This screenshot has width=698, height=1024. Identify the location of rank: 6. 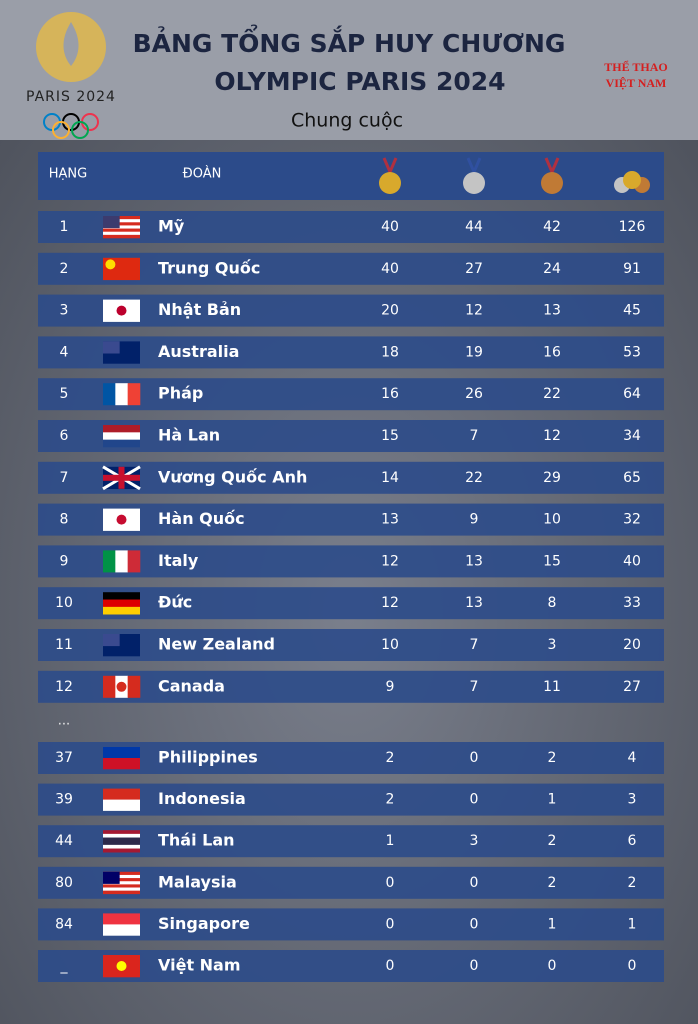
(64, 436).